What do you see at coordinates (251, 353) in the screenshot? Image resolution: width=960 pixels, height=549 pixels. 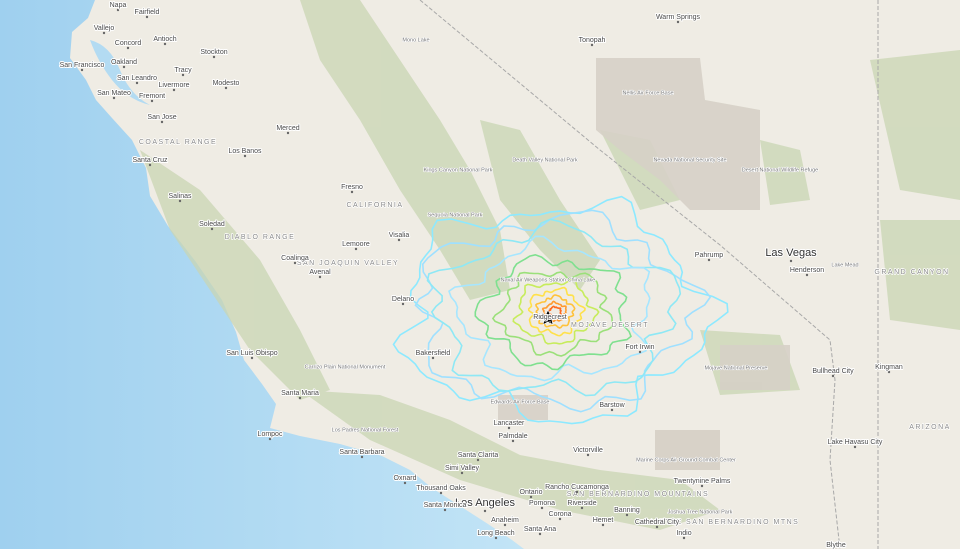 I see `city-label: San Luis Obispo` at bounding box center [251, 353].